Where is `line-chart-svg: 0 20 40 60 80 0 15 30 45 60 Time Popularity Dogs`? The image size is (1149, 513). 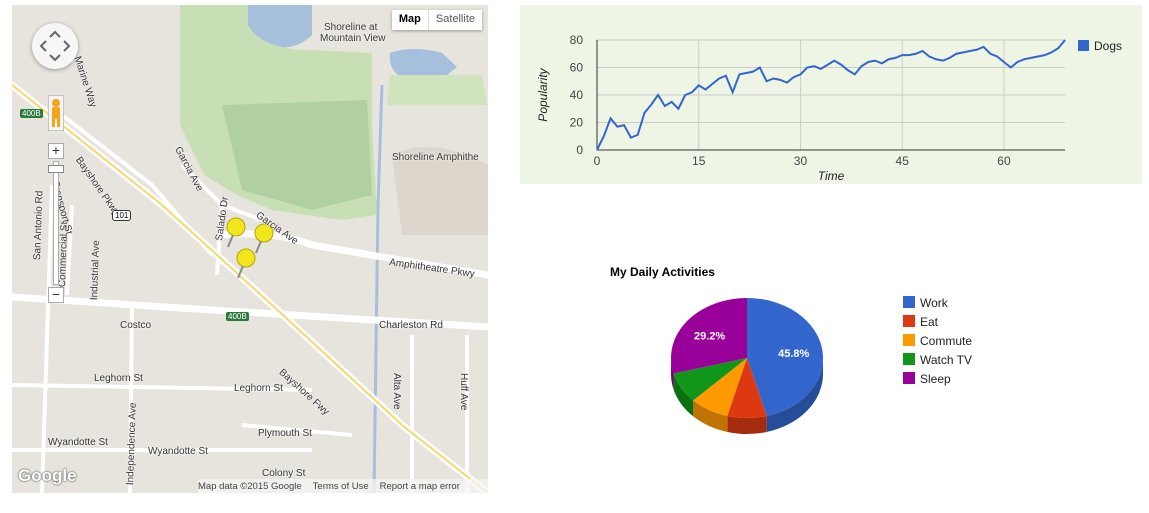
line-chart-svg: 0 20 40 60 80 0 15 30 45 60 Time Popularity Dogs is located at coordinates (829, 108).